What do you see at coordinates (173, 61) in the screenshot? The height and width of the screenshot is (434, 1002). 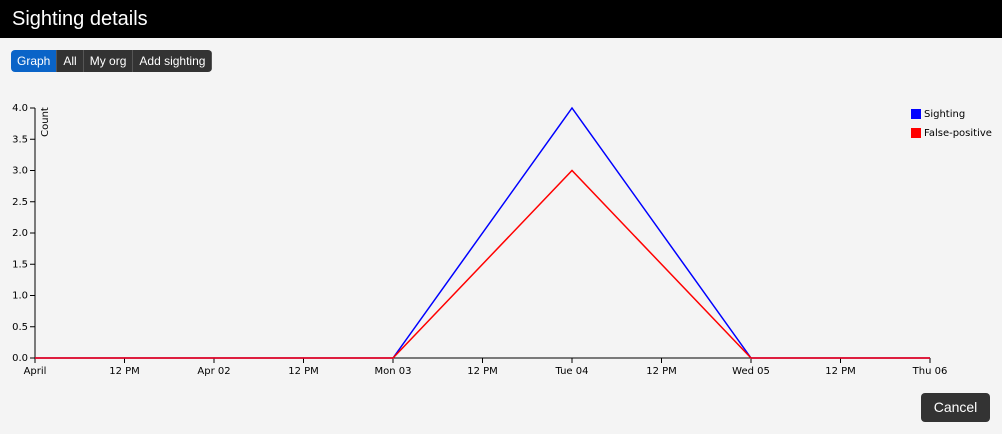 I see `tab: Add sighting` at bounding box center [173, 61].